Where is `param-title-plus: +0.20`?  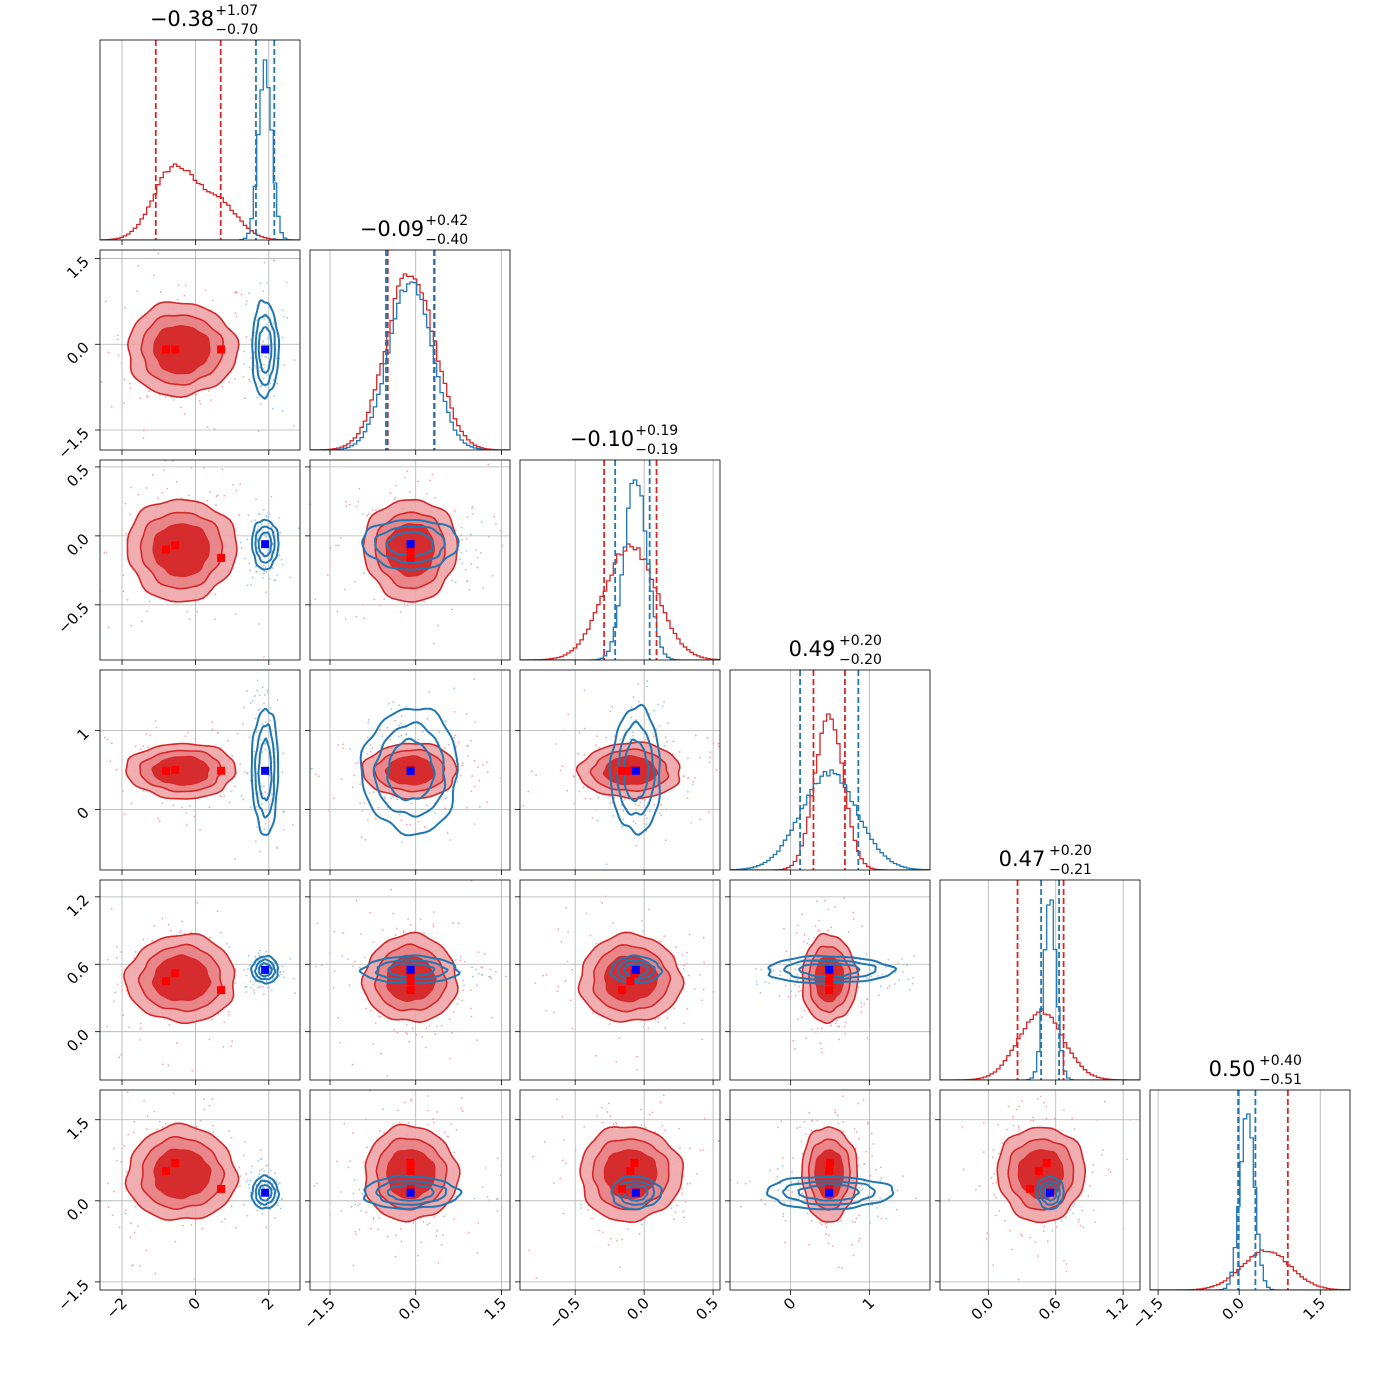
param-title-plus: +0.20 is located at coordinates (1070, 851).